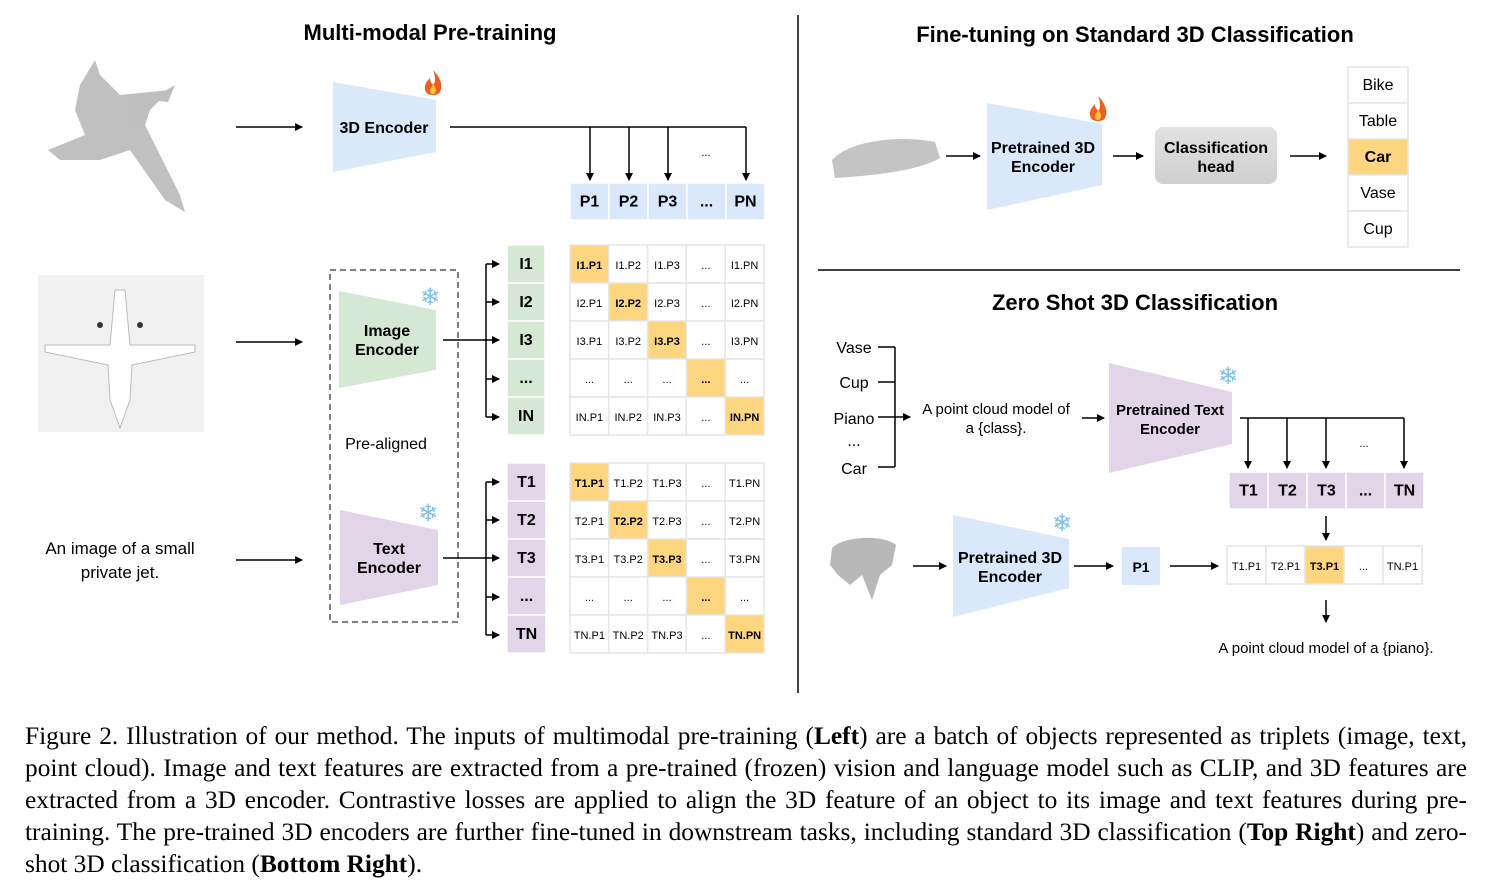 The width and height of the screenshot is (1490, 888). What do you see at coordinates (863, 568) in the screenshot?
I see `piano-point-cloud` at bounding box center [863, 568].